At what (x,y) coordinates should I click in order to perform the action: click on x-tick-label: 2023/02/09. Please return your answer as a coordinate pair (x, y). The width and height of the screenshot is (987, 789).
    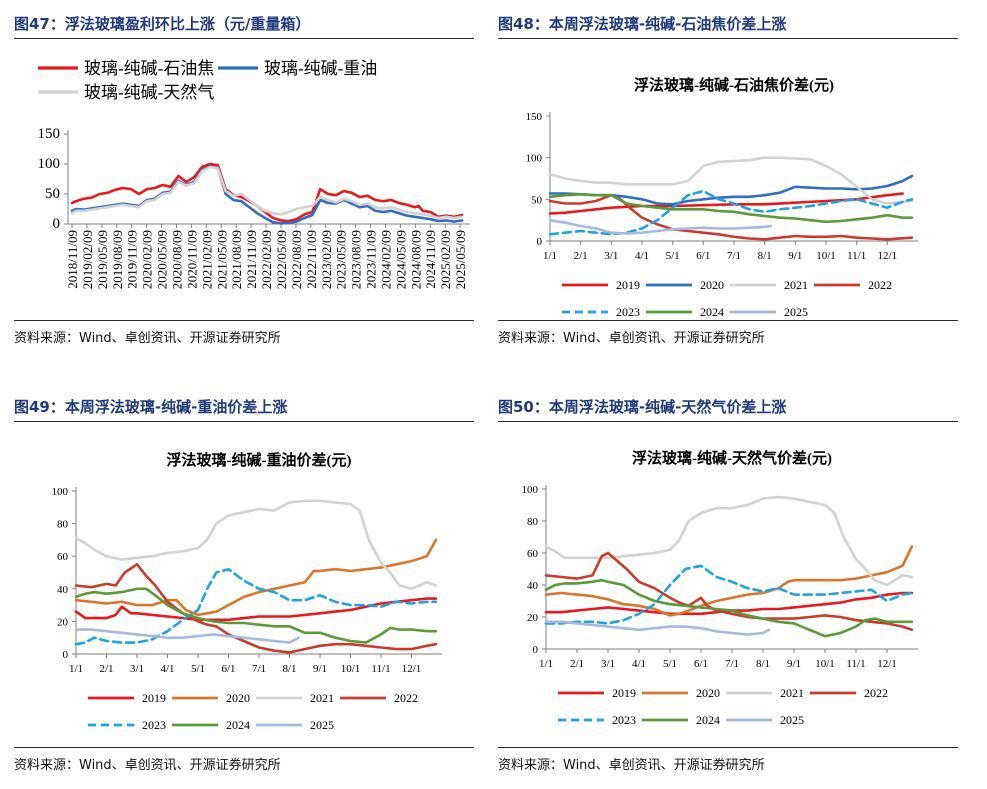
    Looking at the image, I should click on (326, 259).